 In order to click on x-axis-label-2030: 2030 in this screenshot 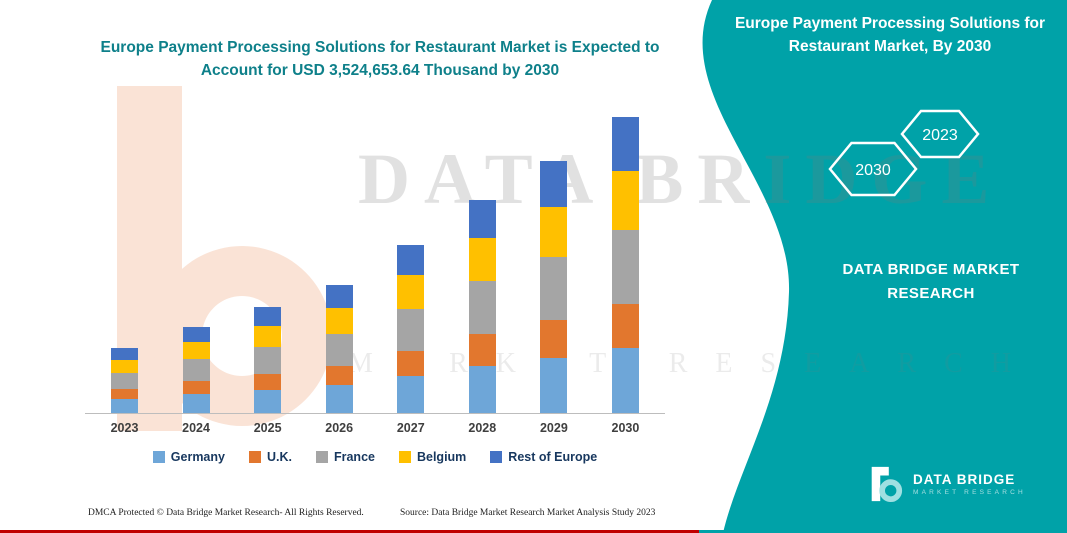, I will do `click(625, 428)`.